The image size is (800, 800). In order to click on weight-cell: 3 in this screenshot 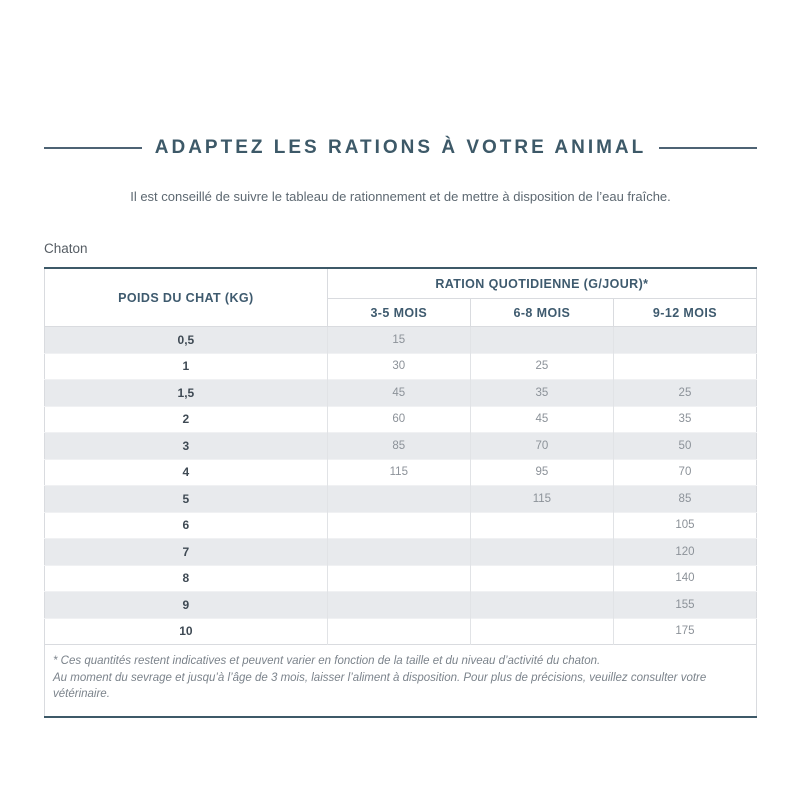, I will do `click(186, 445)`.